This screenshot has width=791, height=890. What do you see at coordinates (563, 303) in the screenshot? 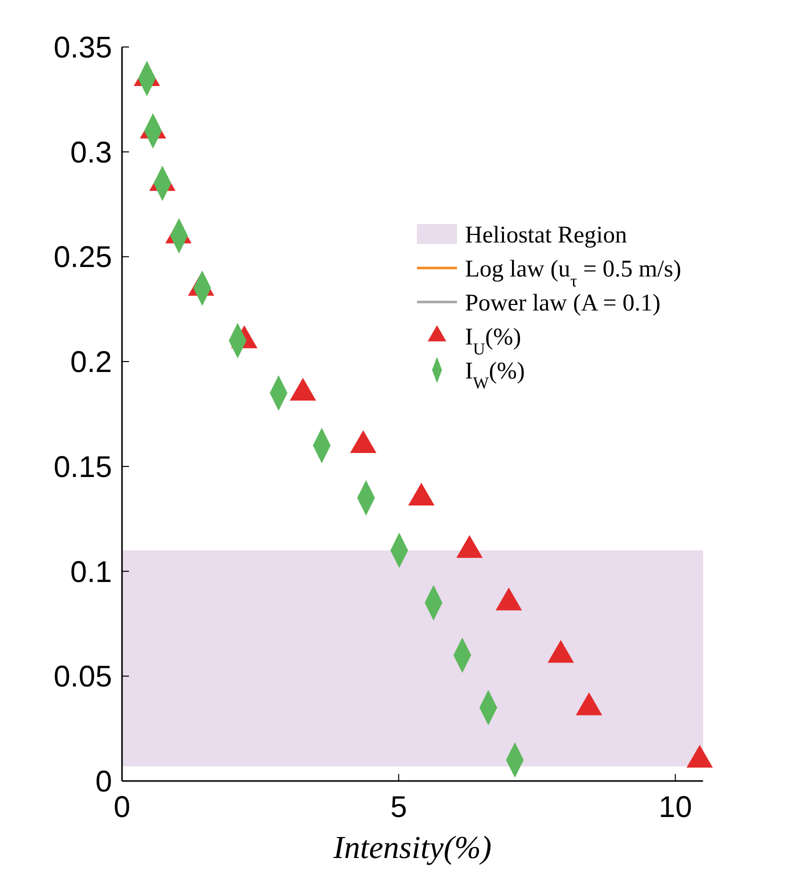
I see `legend-label: Power law (A = 0.1)` at bounding box center [563, 303].